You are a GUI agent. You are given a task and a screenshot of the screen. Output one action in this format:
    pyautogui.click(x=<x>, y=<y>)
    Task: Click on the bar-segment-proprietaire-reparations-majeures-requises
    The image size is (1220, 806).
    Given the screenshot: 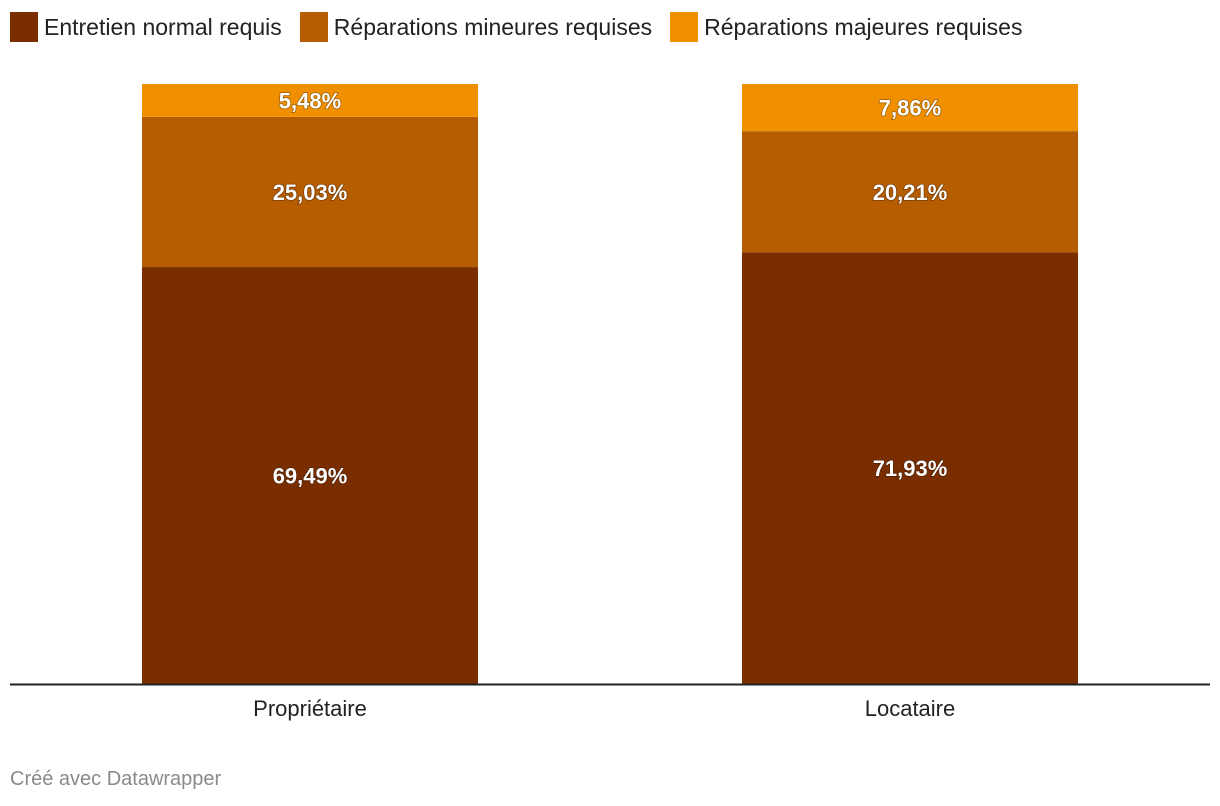 What is the action you would take?
    pyautogui.click(x=310, y=100)
    